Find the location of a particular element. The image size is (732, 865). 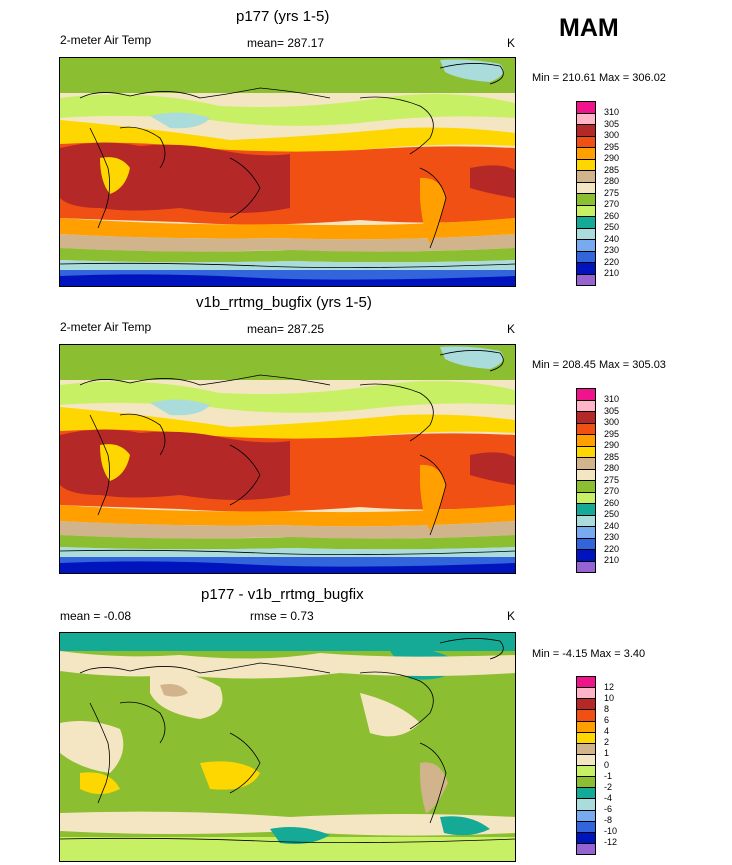

panel-3-title: p177 - v1b_rrtmg_bugfix is located at coordinates (282, 594).